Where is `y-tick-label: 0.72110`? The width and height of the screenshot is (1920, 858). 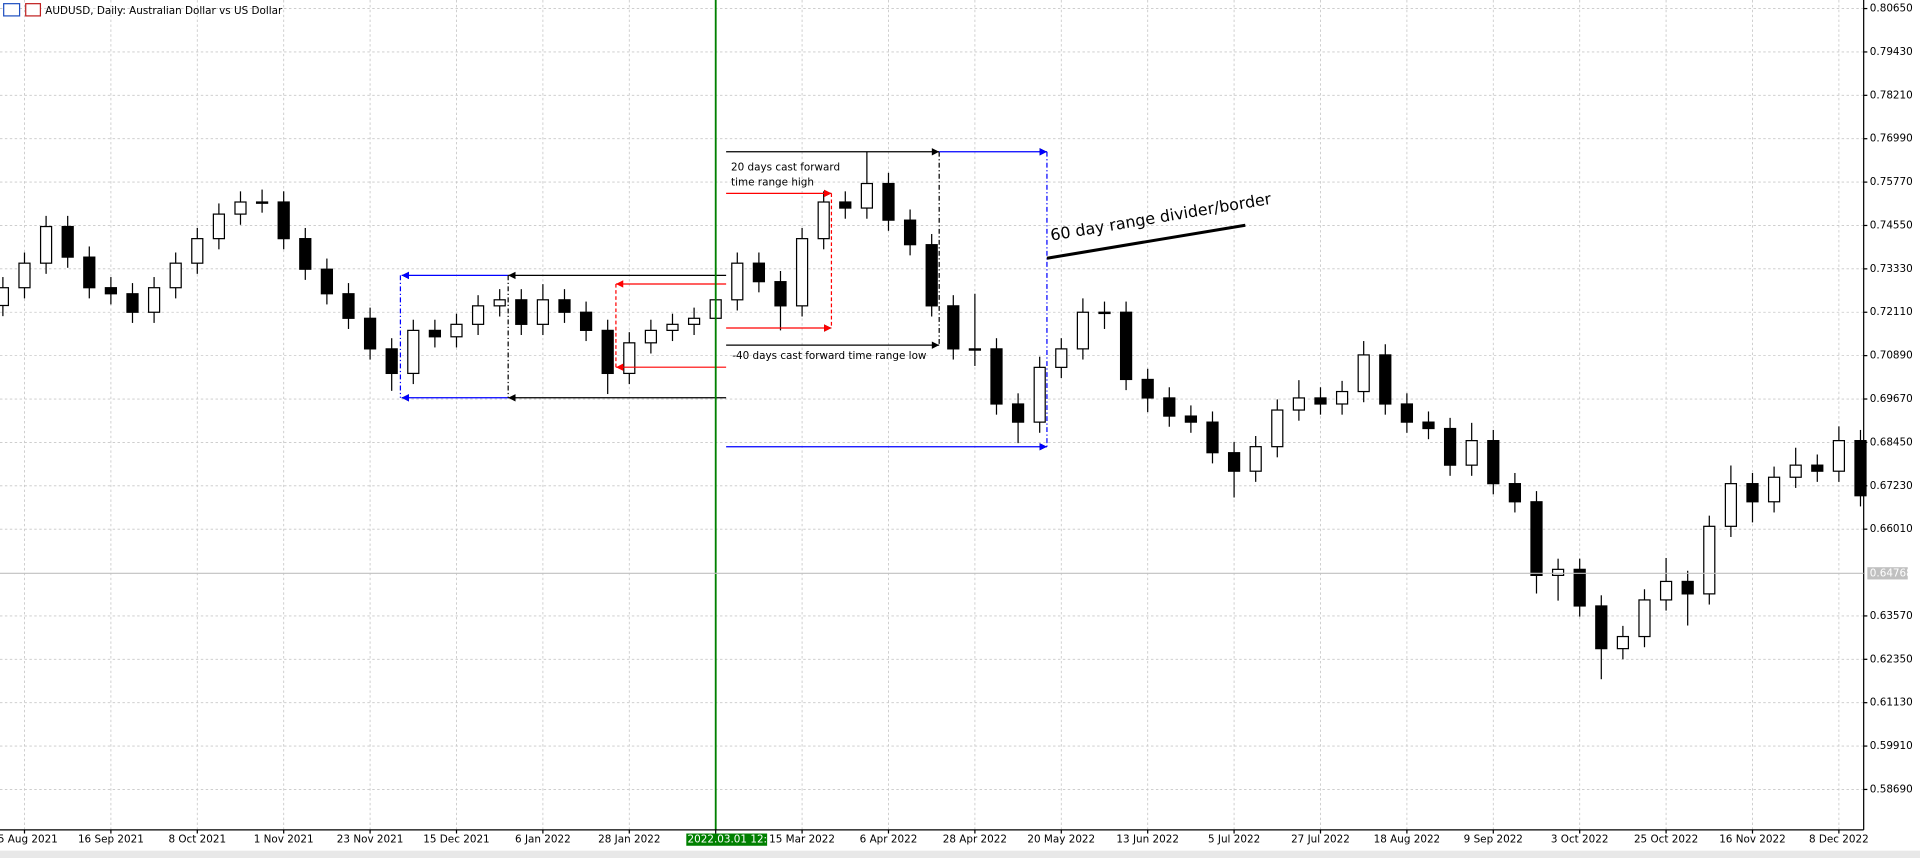 y-tick-label: 0.72110 is located at coordinates (1891, 312).